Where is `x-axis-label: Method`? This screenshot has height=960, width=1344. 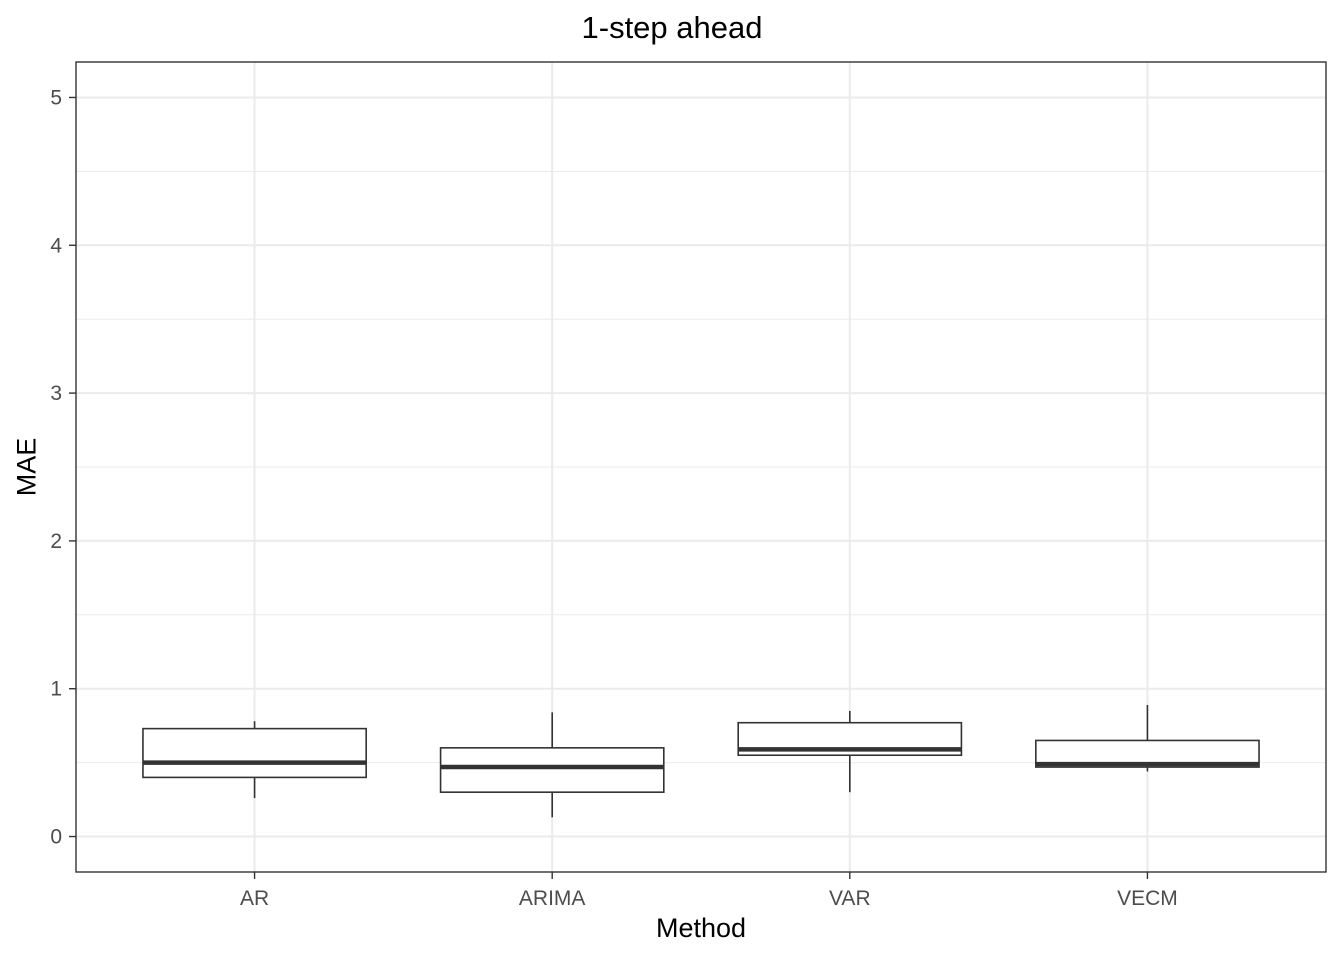 x-axis-label: Method is located at coordinates (701, 928).